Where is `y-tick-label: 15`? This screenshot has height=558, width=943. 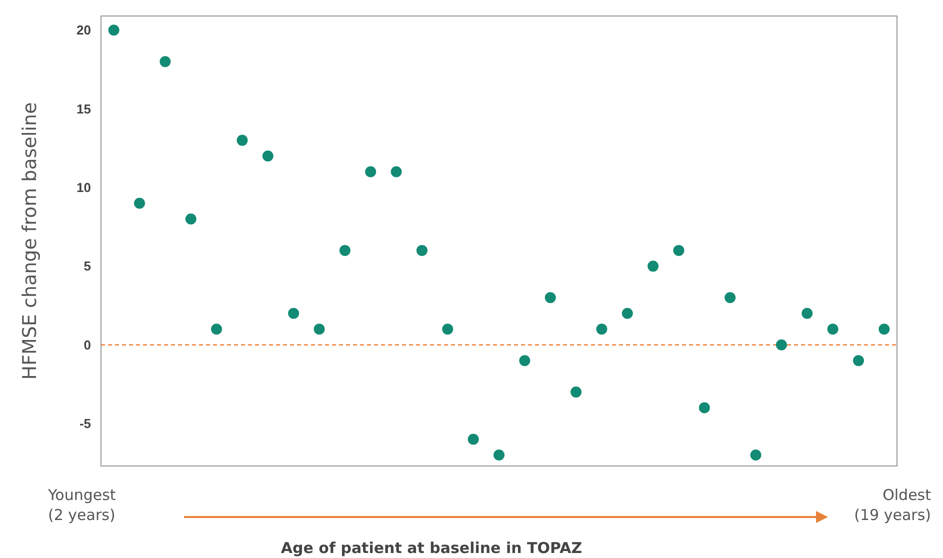
y-tick-label: 15 is located at coordinates (83, 108).